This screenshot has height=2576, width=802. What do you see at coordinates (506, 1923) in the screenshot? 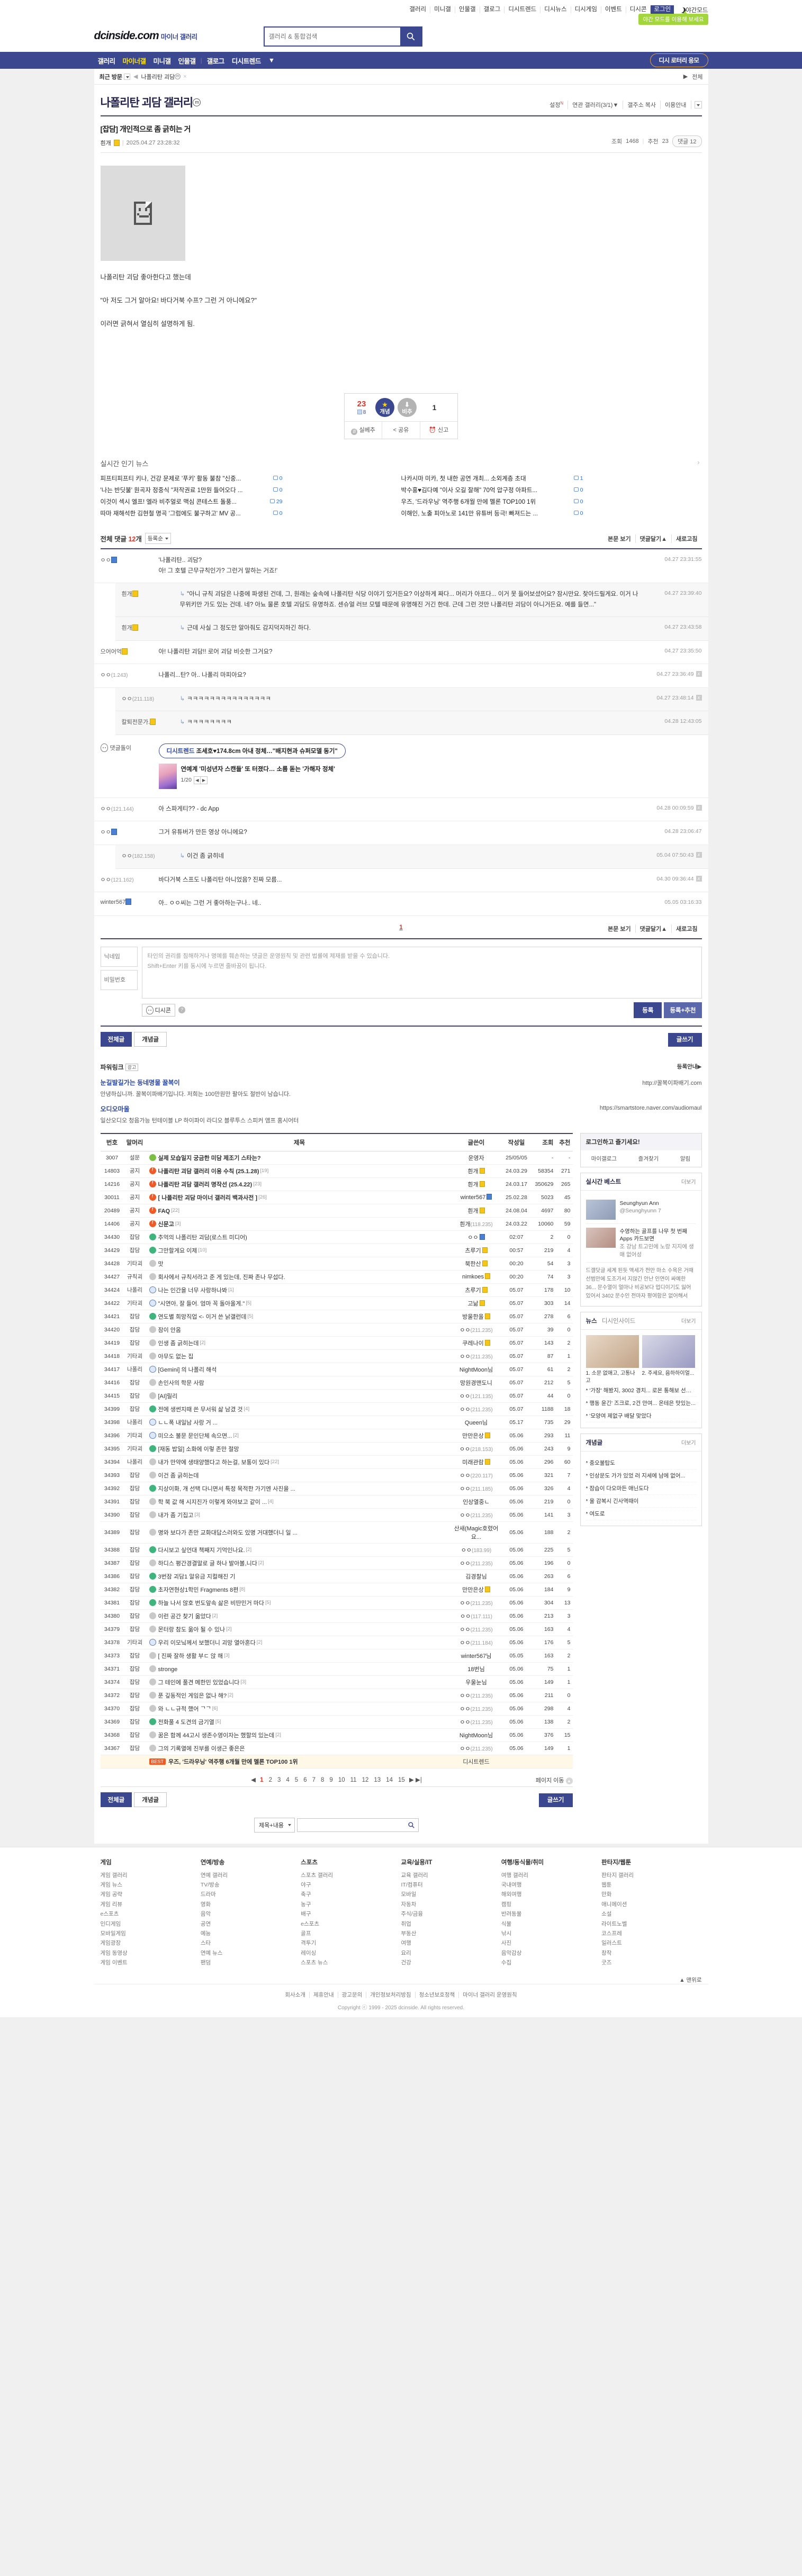
I see `footer-link: 식물` at bounding box center [506, 1923].